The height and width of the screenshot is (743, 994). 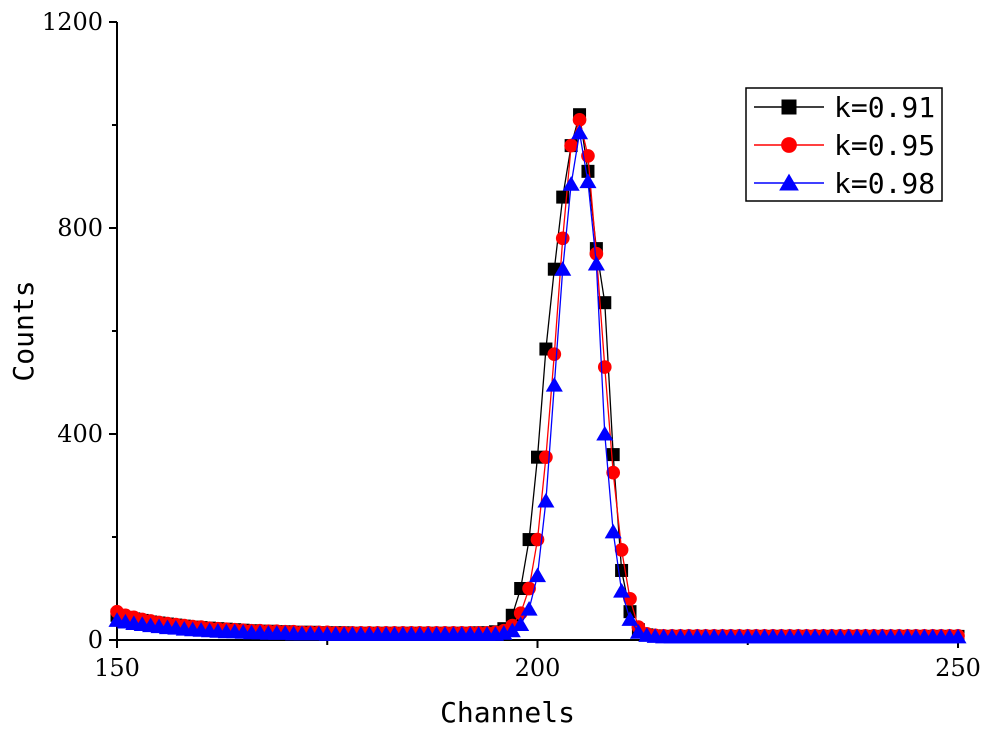 I want to click on x-tick-label: 150, so click(x=117, y=668).